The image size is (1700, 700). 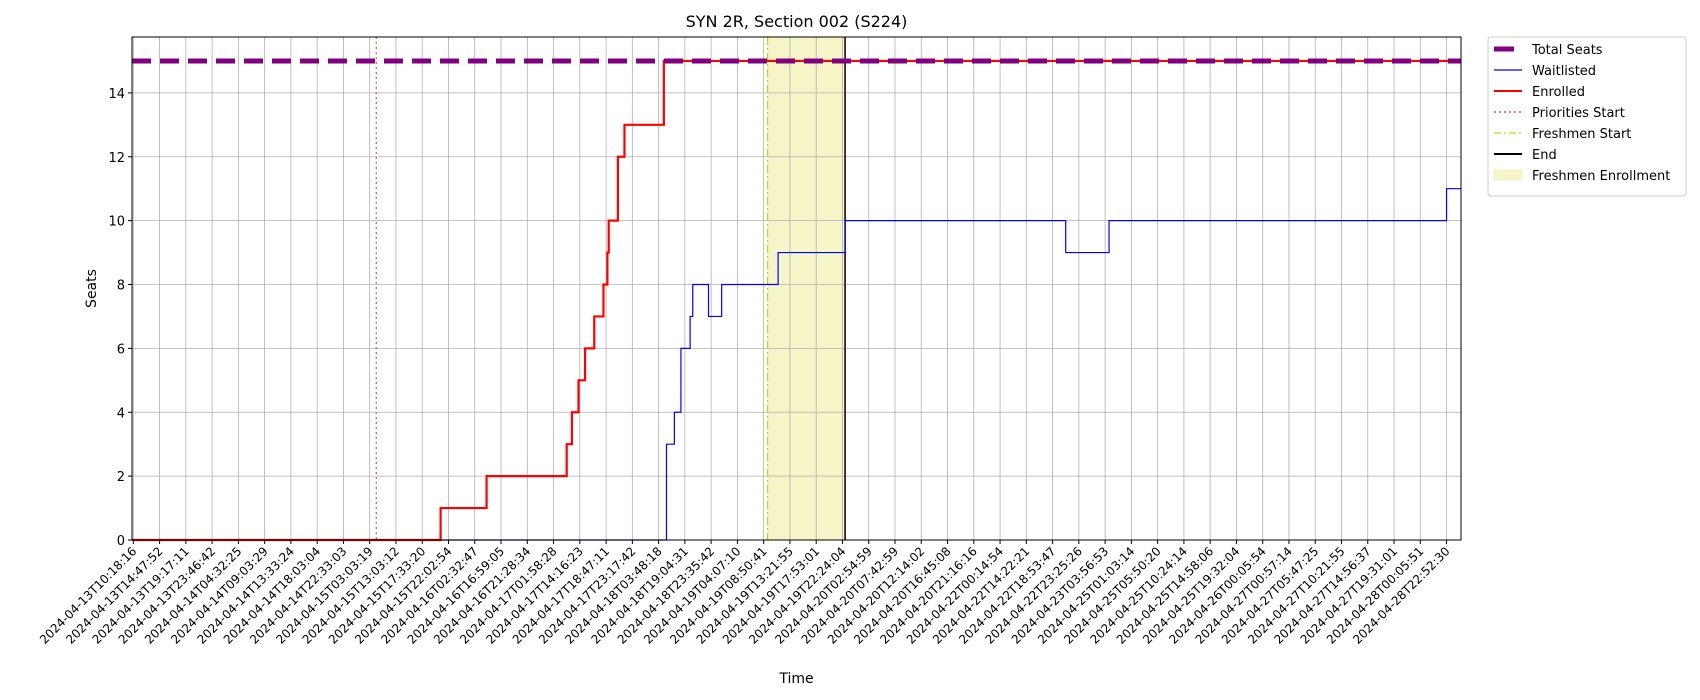 What do you see at coordinates (1581, 134) in the screenshot?
I see `legend-freshmen-start-label: Freshmen Start` at bounding box center [1581, 134].